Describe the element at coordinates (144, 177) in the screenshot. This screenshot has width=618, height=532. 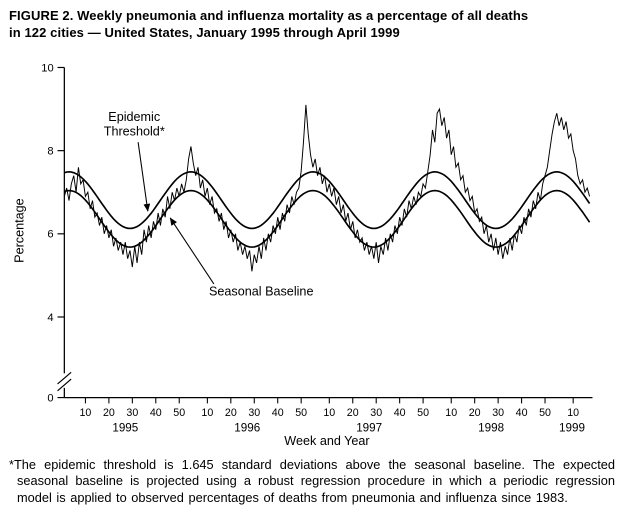
I see `epidemic-threshold-arrow` at that location.